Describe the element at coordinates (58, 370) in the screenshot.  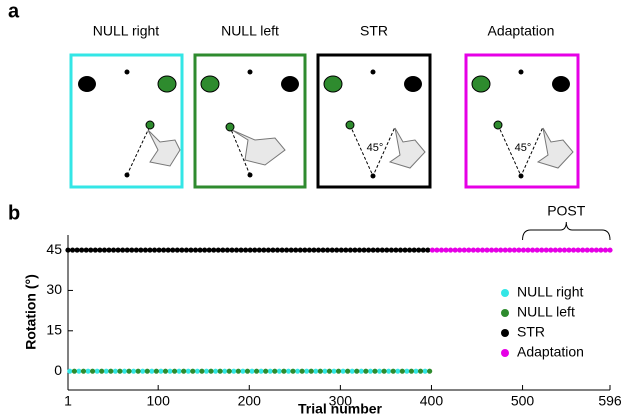
I see `y-tick-label: 0` at that location.